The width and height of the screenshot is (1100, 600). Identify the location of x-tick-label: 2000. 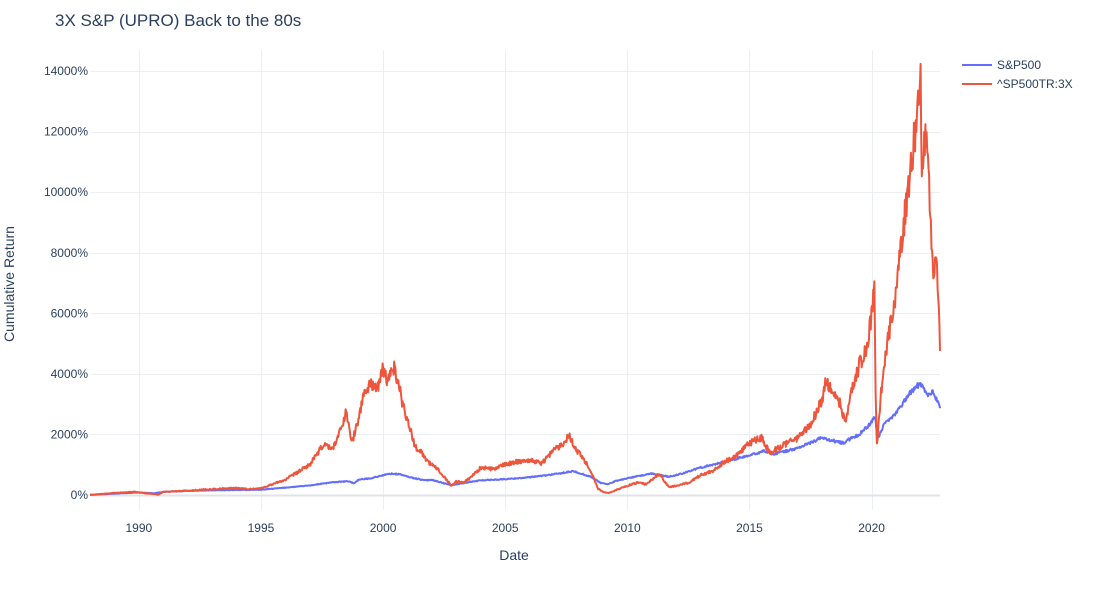
(383, 528).